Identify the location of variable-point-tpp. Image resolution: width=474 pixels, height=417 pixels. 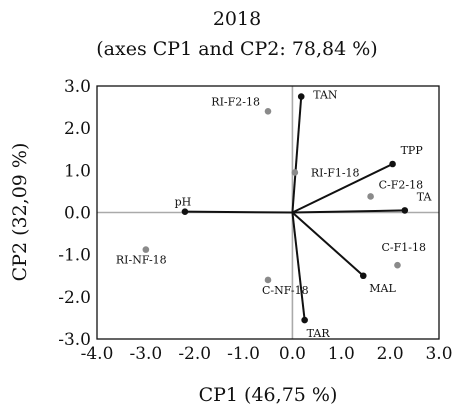
(392, 164).